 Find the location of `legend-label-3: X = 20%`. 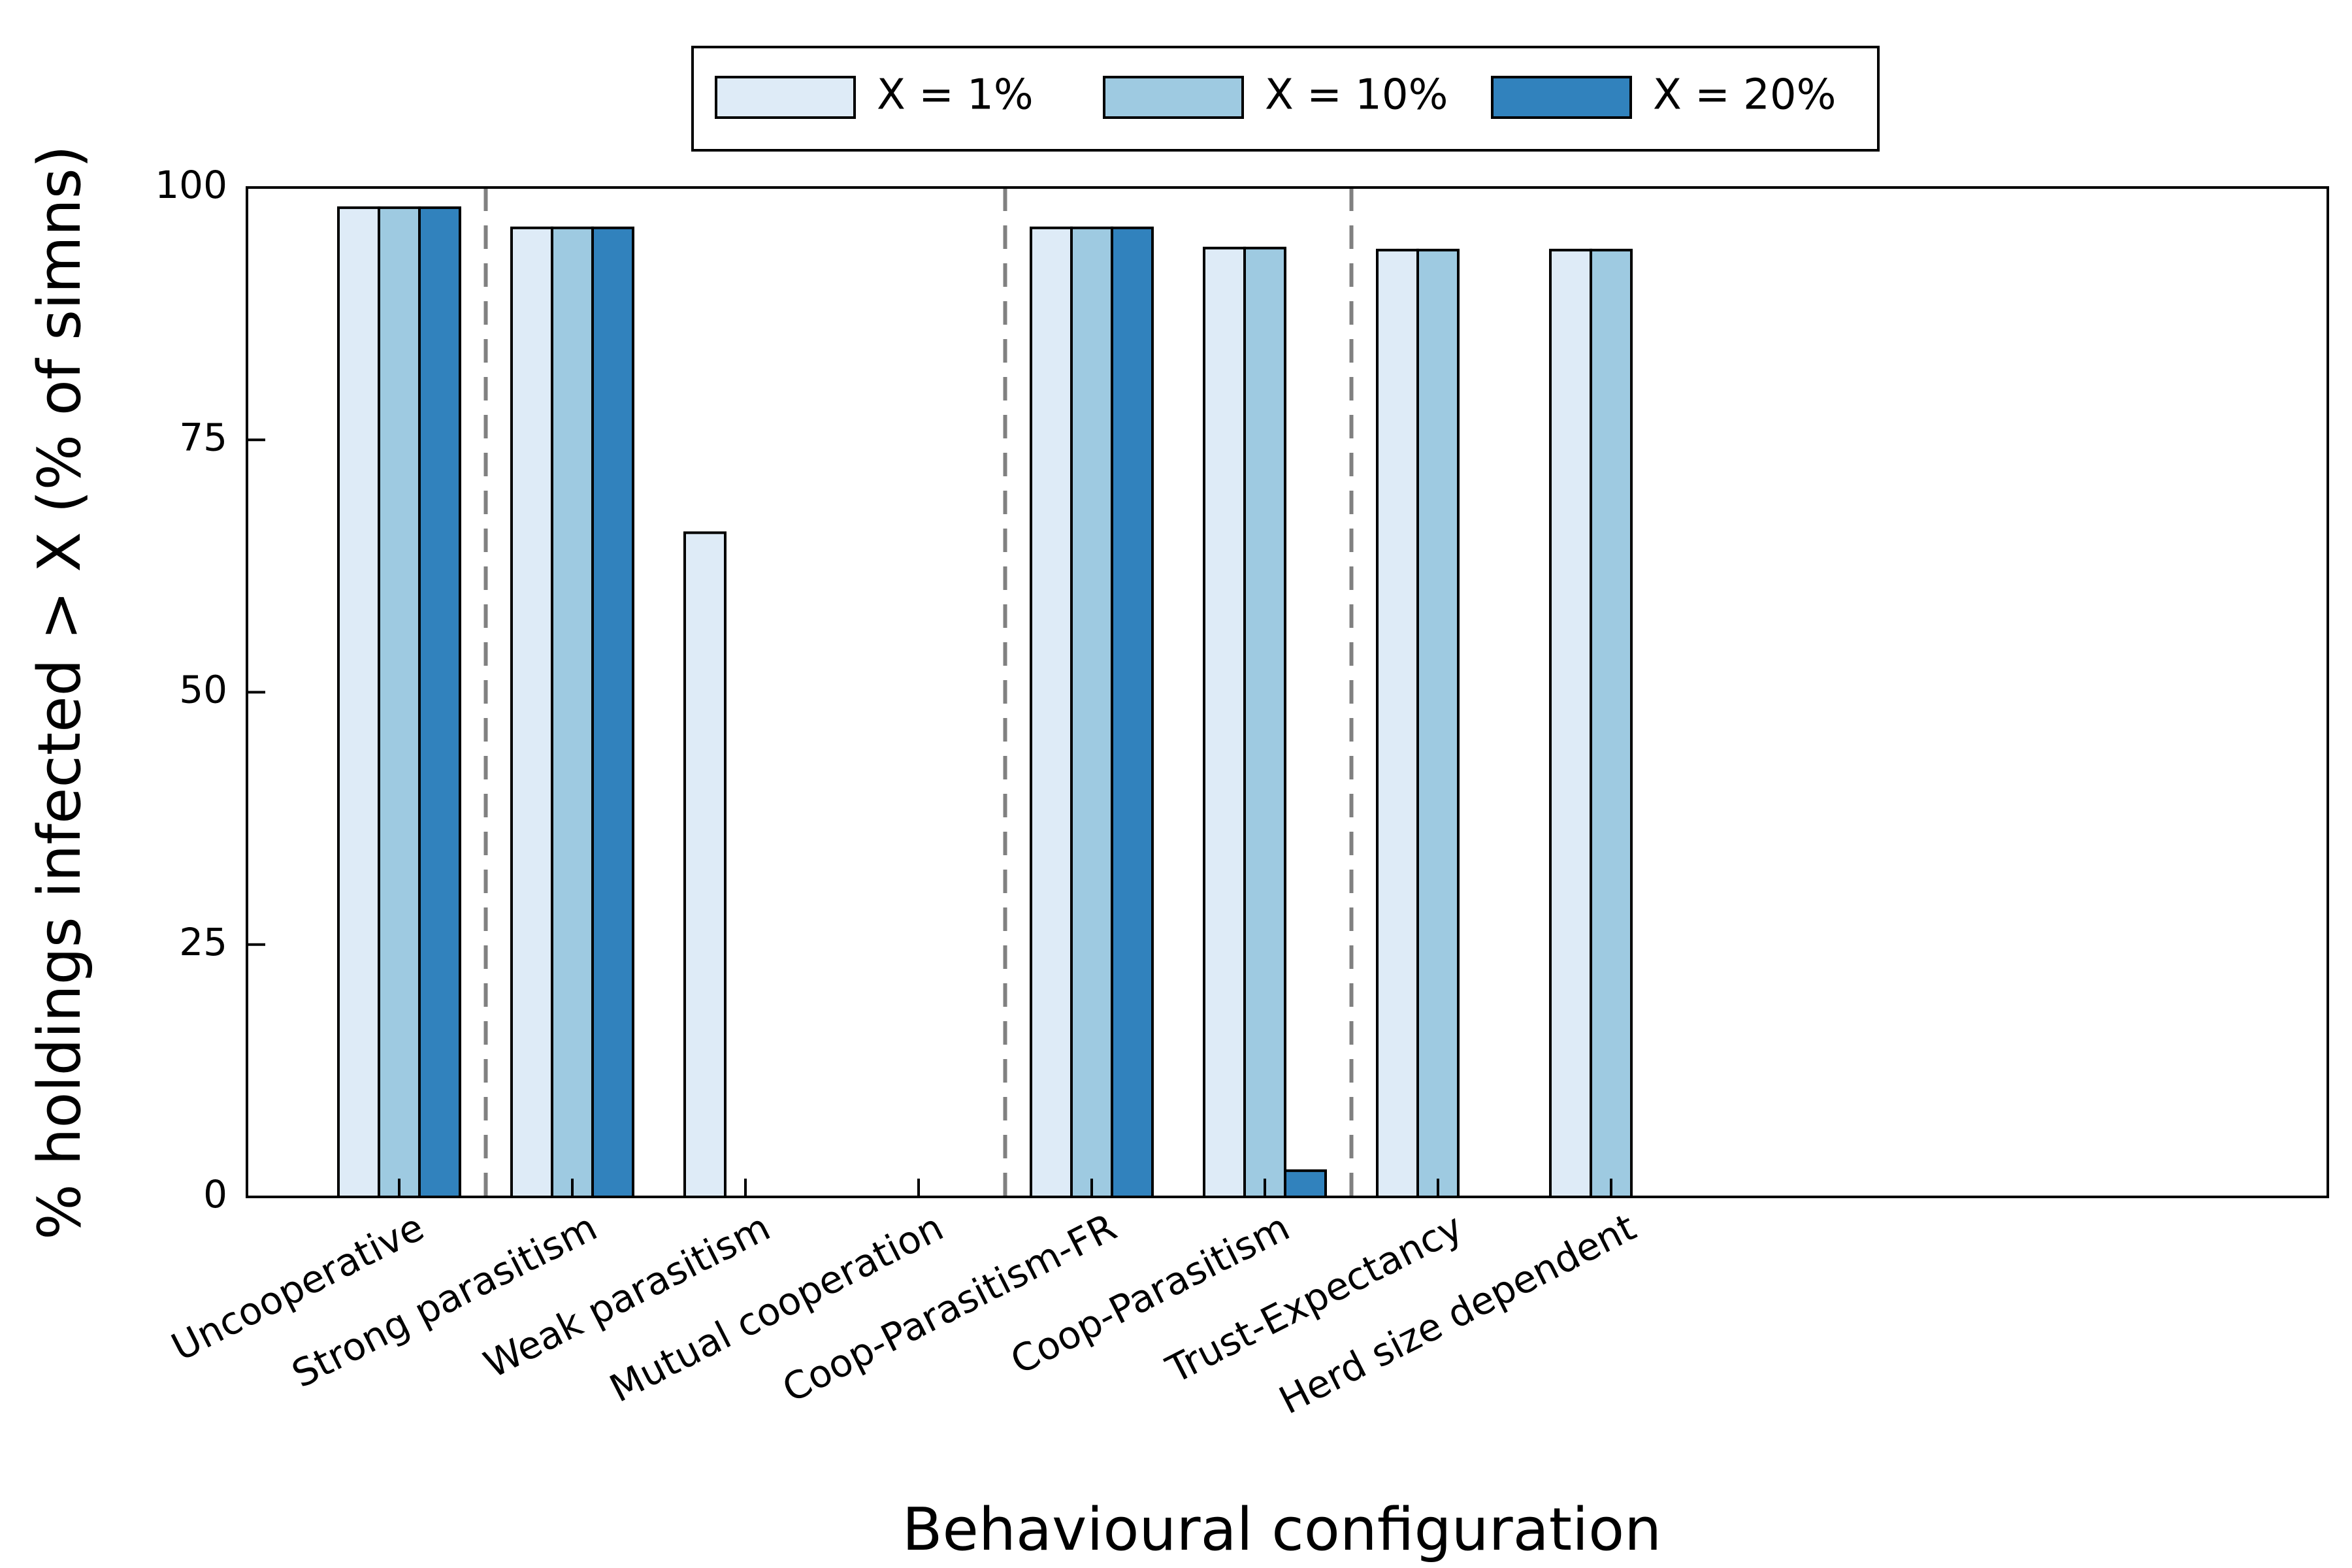

legend-label-3: X = 20% is located at coordinates (1744, 95).